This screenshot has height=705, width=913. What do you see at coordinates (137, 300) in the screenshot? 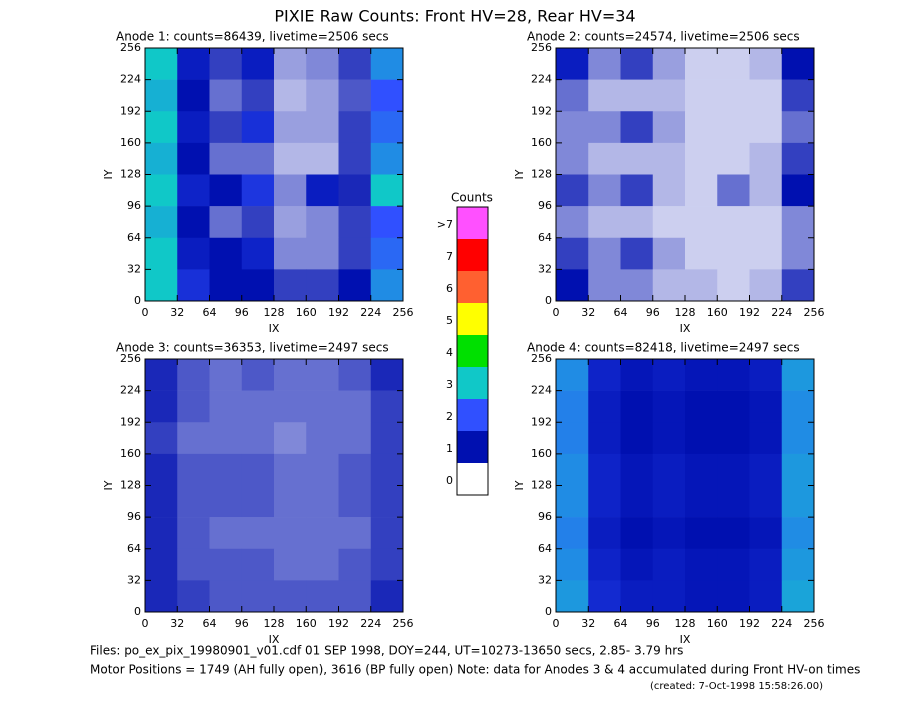
I see `y-tick-label: 0` at bounding box center [137, 300].